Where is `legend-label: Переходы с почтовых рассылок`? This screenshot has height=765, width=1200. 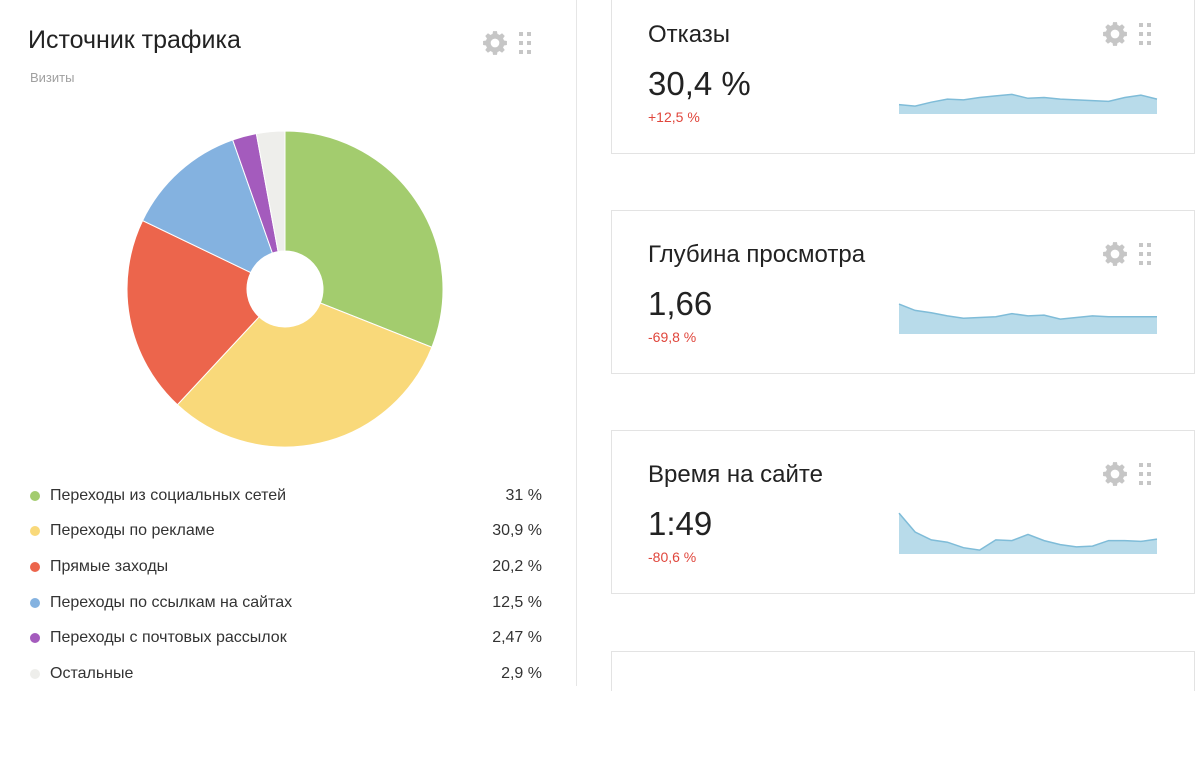 legend-label: Переходы с почтовых рассылок is located at coordinates (168, 638).